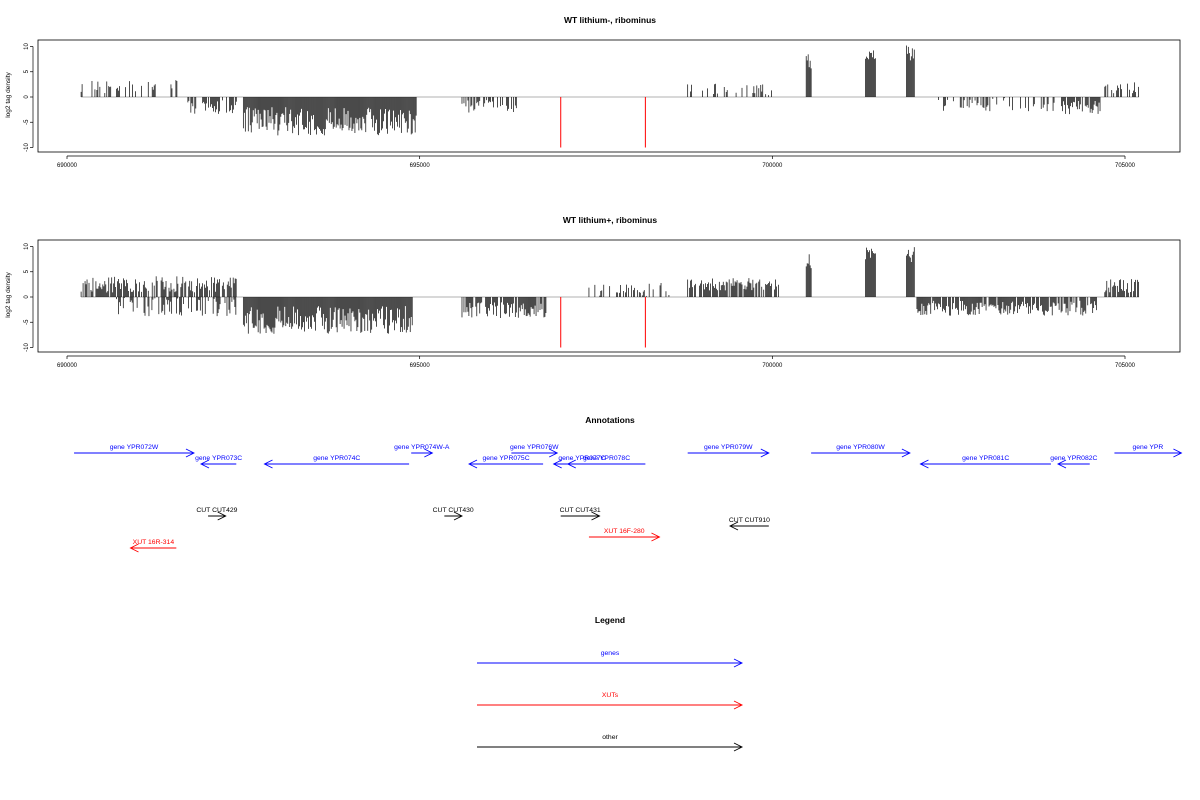  Describe the element at coordinates (610, 620) in the screenshot. I see `legend-title: Legend` at that location.